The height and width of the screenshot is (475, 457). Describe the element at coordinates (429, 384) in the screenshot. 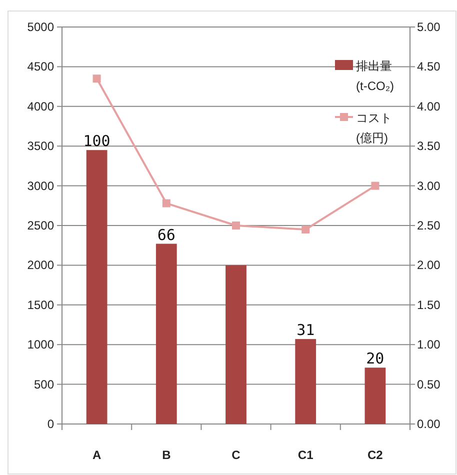

I see `y2-tick-label: 0.50` at that location.